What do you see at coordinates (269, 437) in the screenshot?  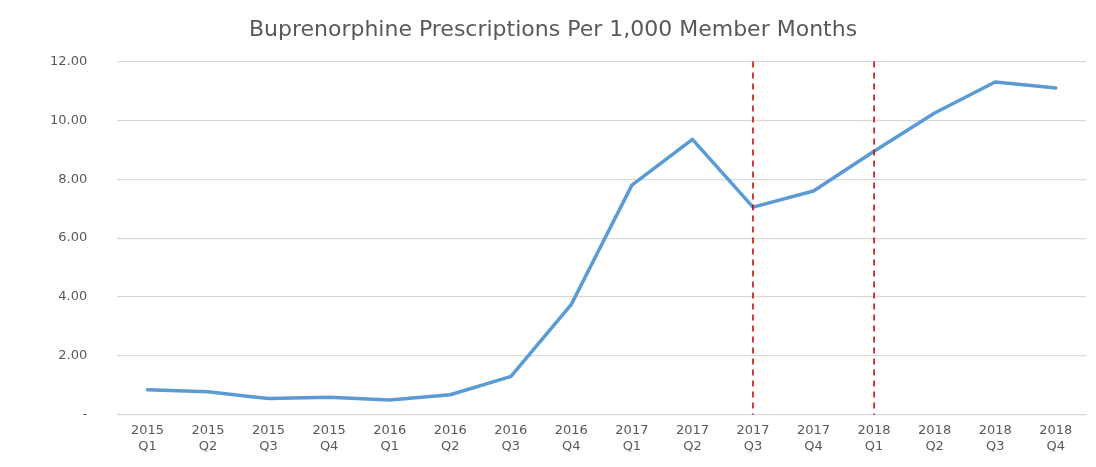 I see `x-tick-label: 2015 Q3` at bounding box center [269, 437].